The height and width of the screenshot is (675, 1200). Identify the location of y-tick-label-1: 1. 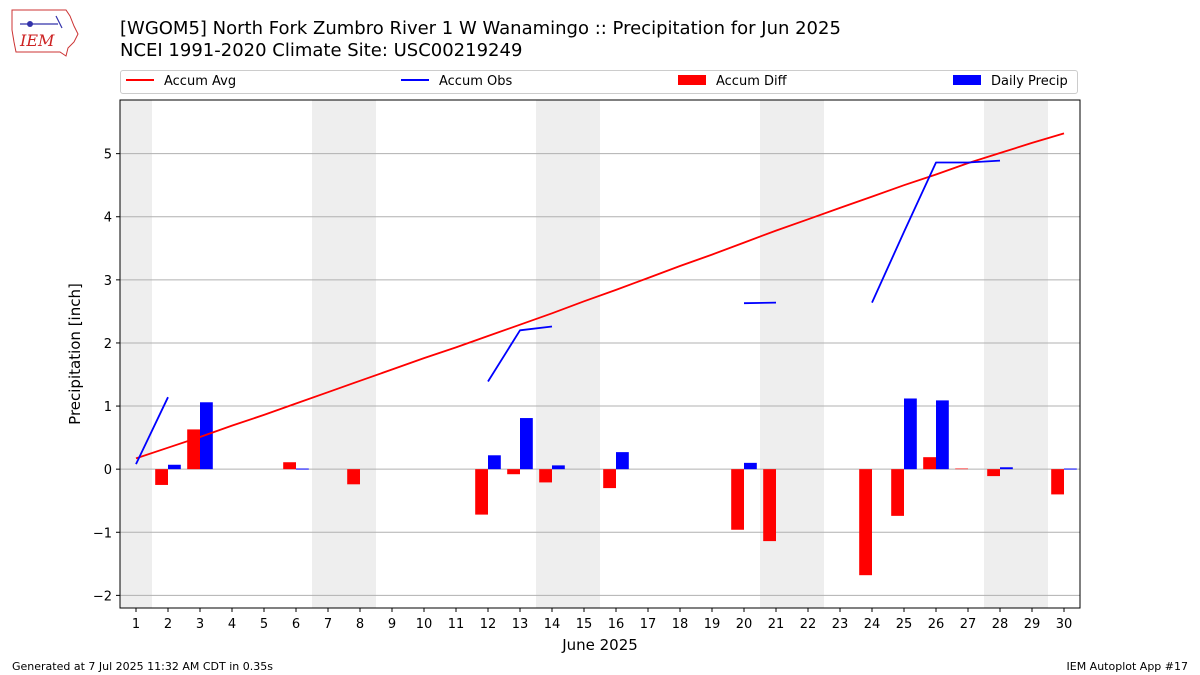
(108, 407).